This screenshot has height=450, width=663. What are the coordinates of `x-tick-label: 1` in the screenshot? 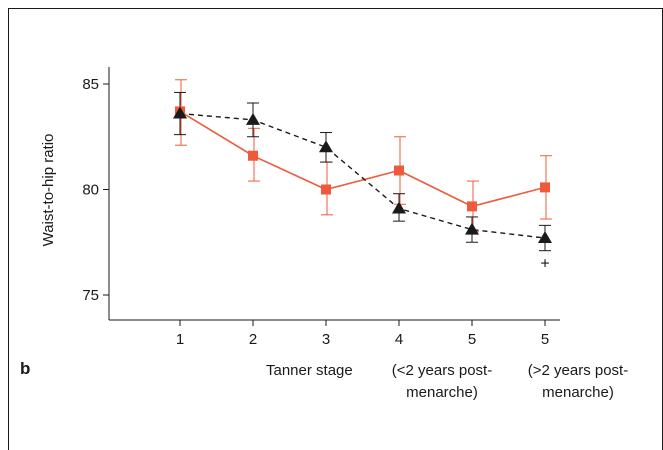 It's located at (180, 339).